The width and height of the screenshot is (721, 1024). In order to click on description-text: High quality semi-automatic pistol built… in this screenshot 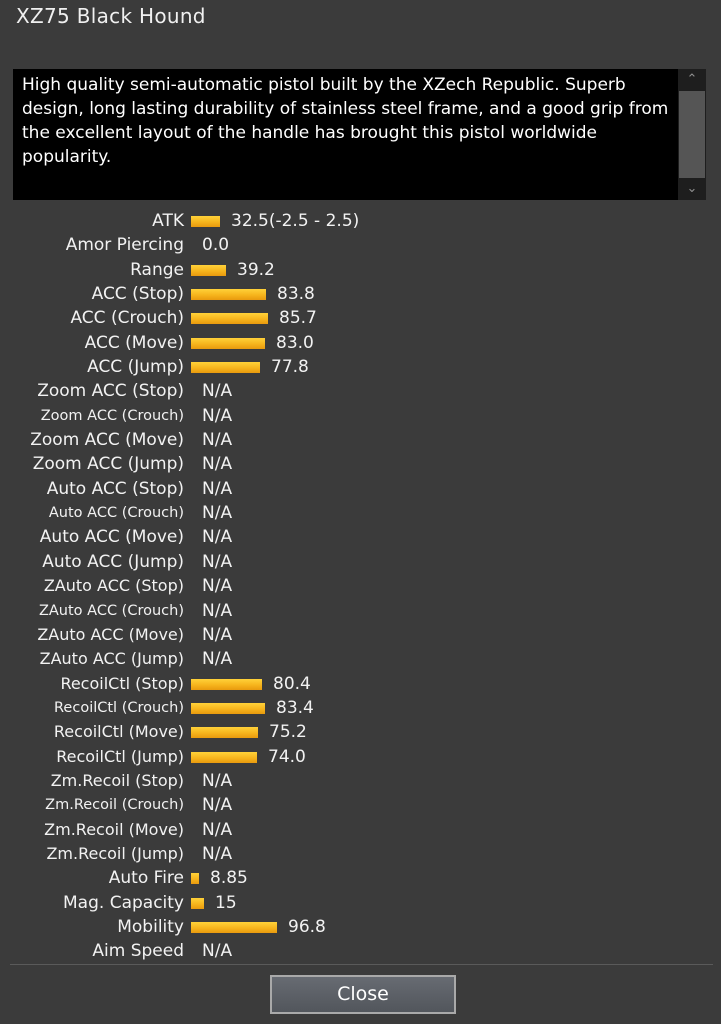, I will do `click(345, 121)`.